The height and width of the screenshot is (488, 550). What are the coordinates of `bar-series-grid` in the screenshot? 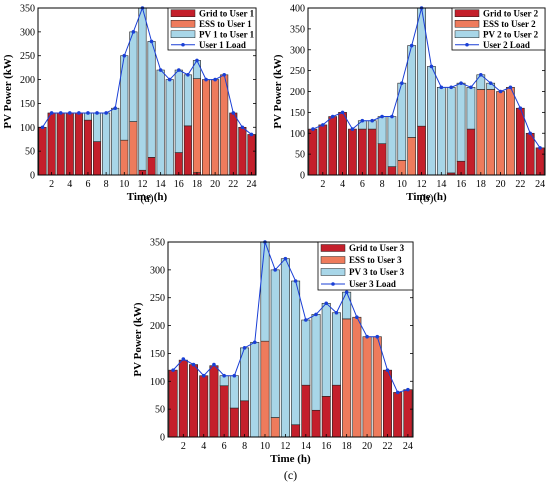 It's located at (290, 398).